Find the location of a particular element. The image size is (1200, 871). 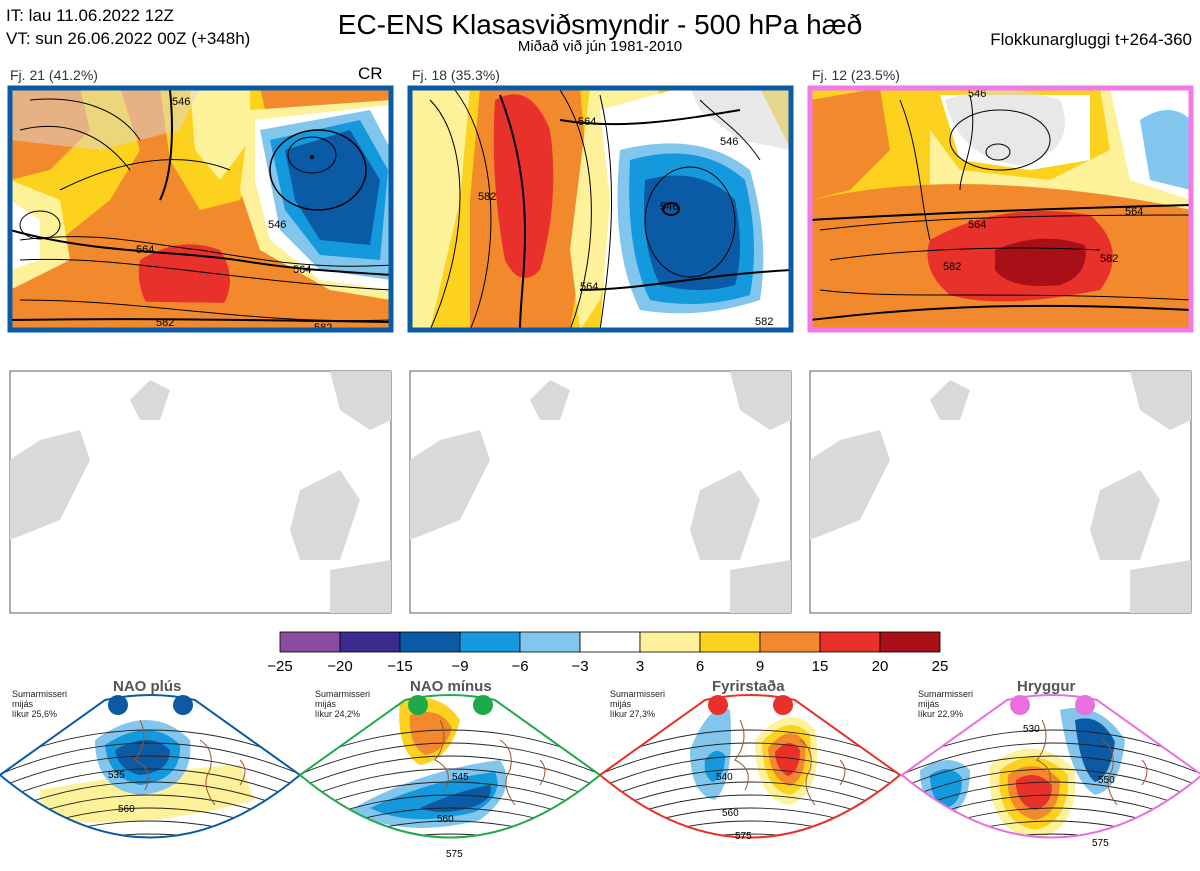

regime-4-contour-label-1: 550 is located at coordinates (1106, 780).